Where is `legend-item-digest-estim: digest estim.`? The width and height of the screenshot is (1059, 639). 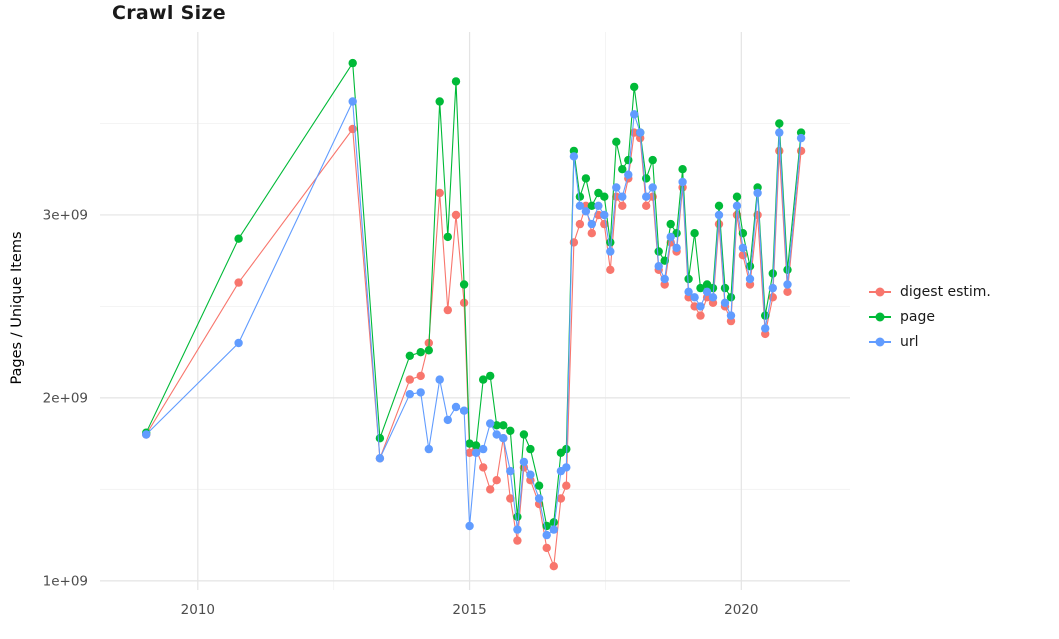
legend-item-digest-estim: digest estim. is located at coordinates (930, 292).